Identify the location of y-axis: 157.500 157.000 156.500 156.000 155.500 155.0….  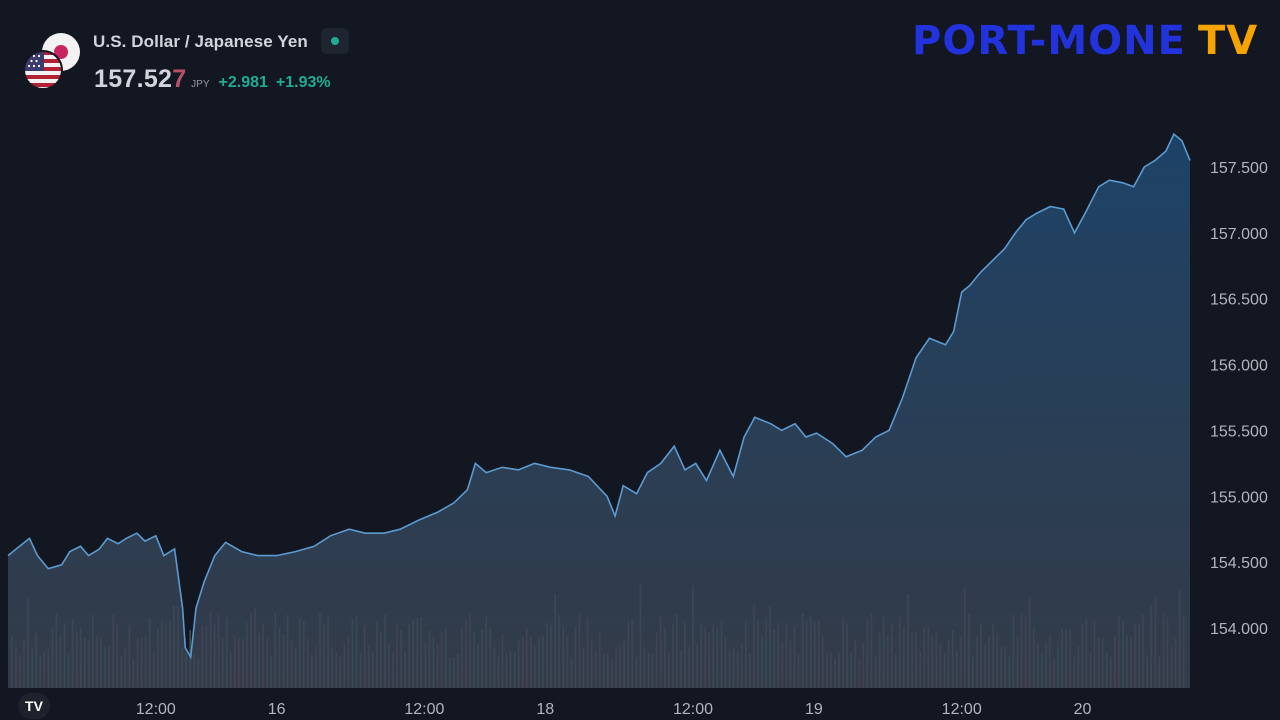
(1239, 399).